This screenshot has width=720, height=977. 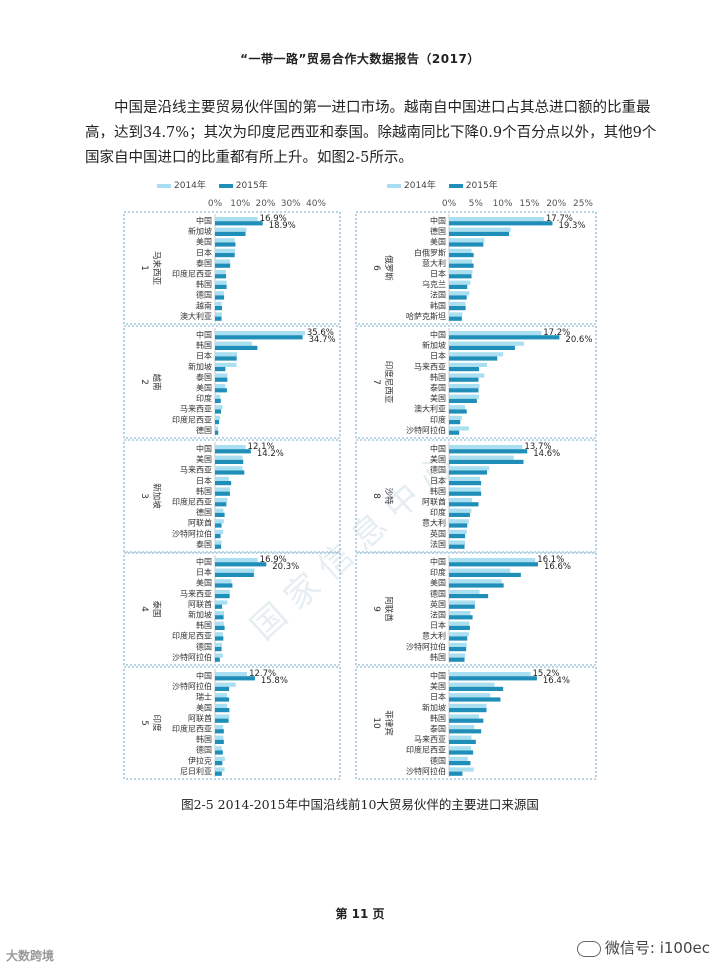 What do you see at coordinates (388, 382) in the screenshot?
I see `panel-country: 印度尼西亚` at bounding box center [388, 382].